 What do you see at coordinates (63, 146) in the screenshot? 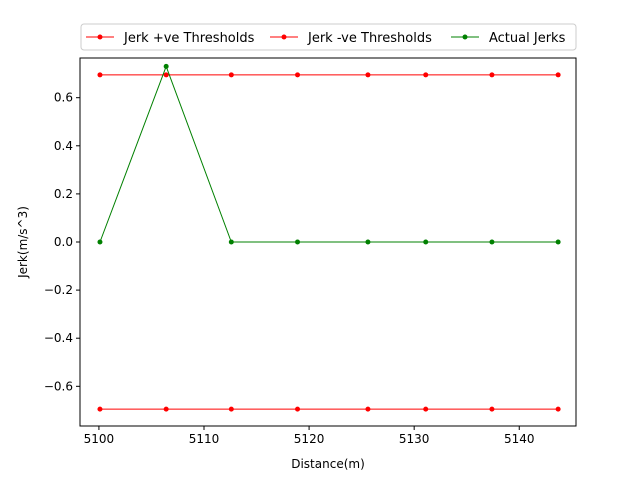
I see `y-tick-label: 0.4` at bounding box center [63, 146].